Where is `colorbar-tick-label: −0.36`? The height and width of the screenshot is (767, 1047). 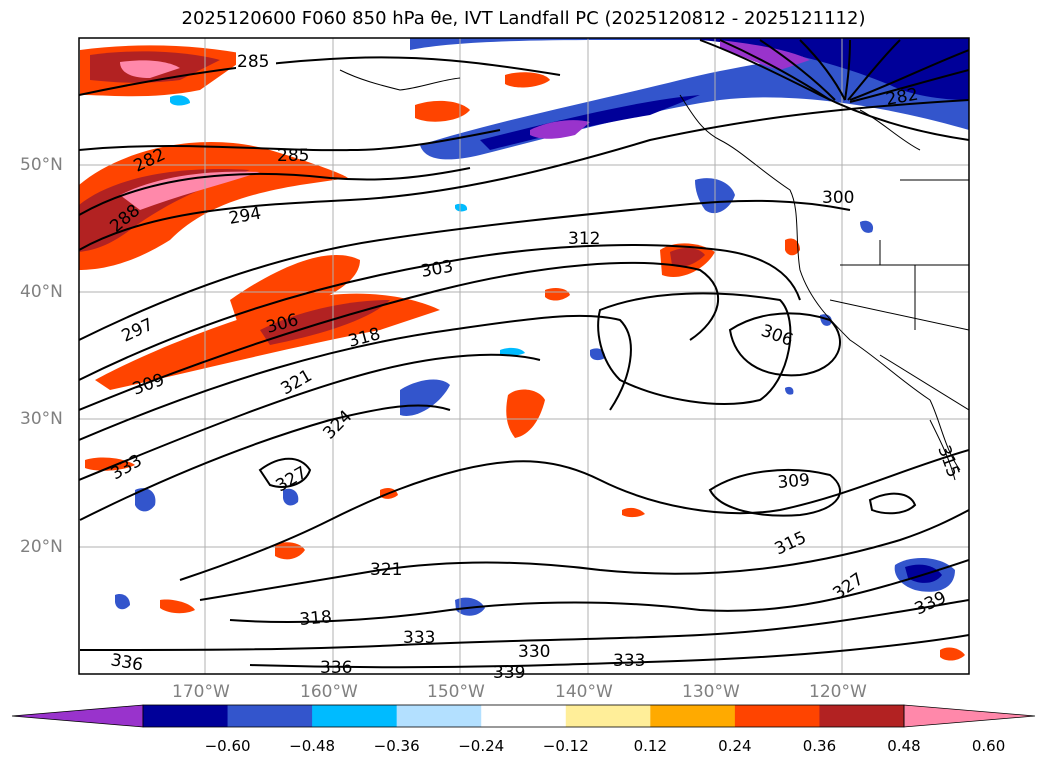
colorbar-tick-label: −0.36 is located at coordinates (396, 746).